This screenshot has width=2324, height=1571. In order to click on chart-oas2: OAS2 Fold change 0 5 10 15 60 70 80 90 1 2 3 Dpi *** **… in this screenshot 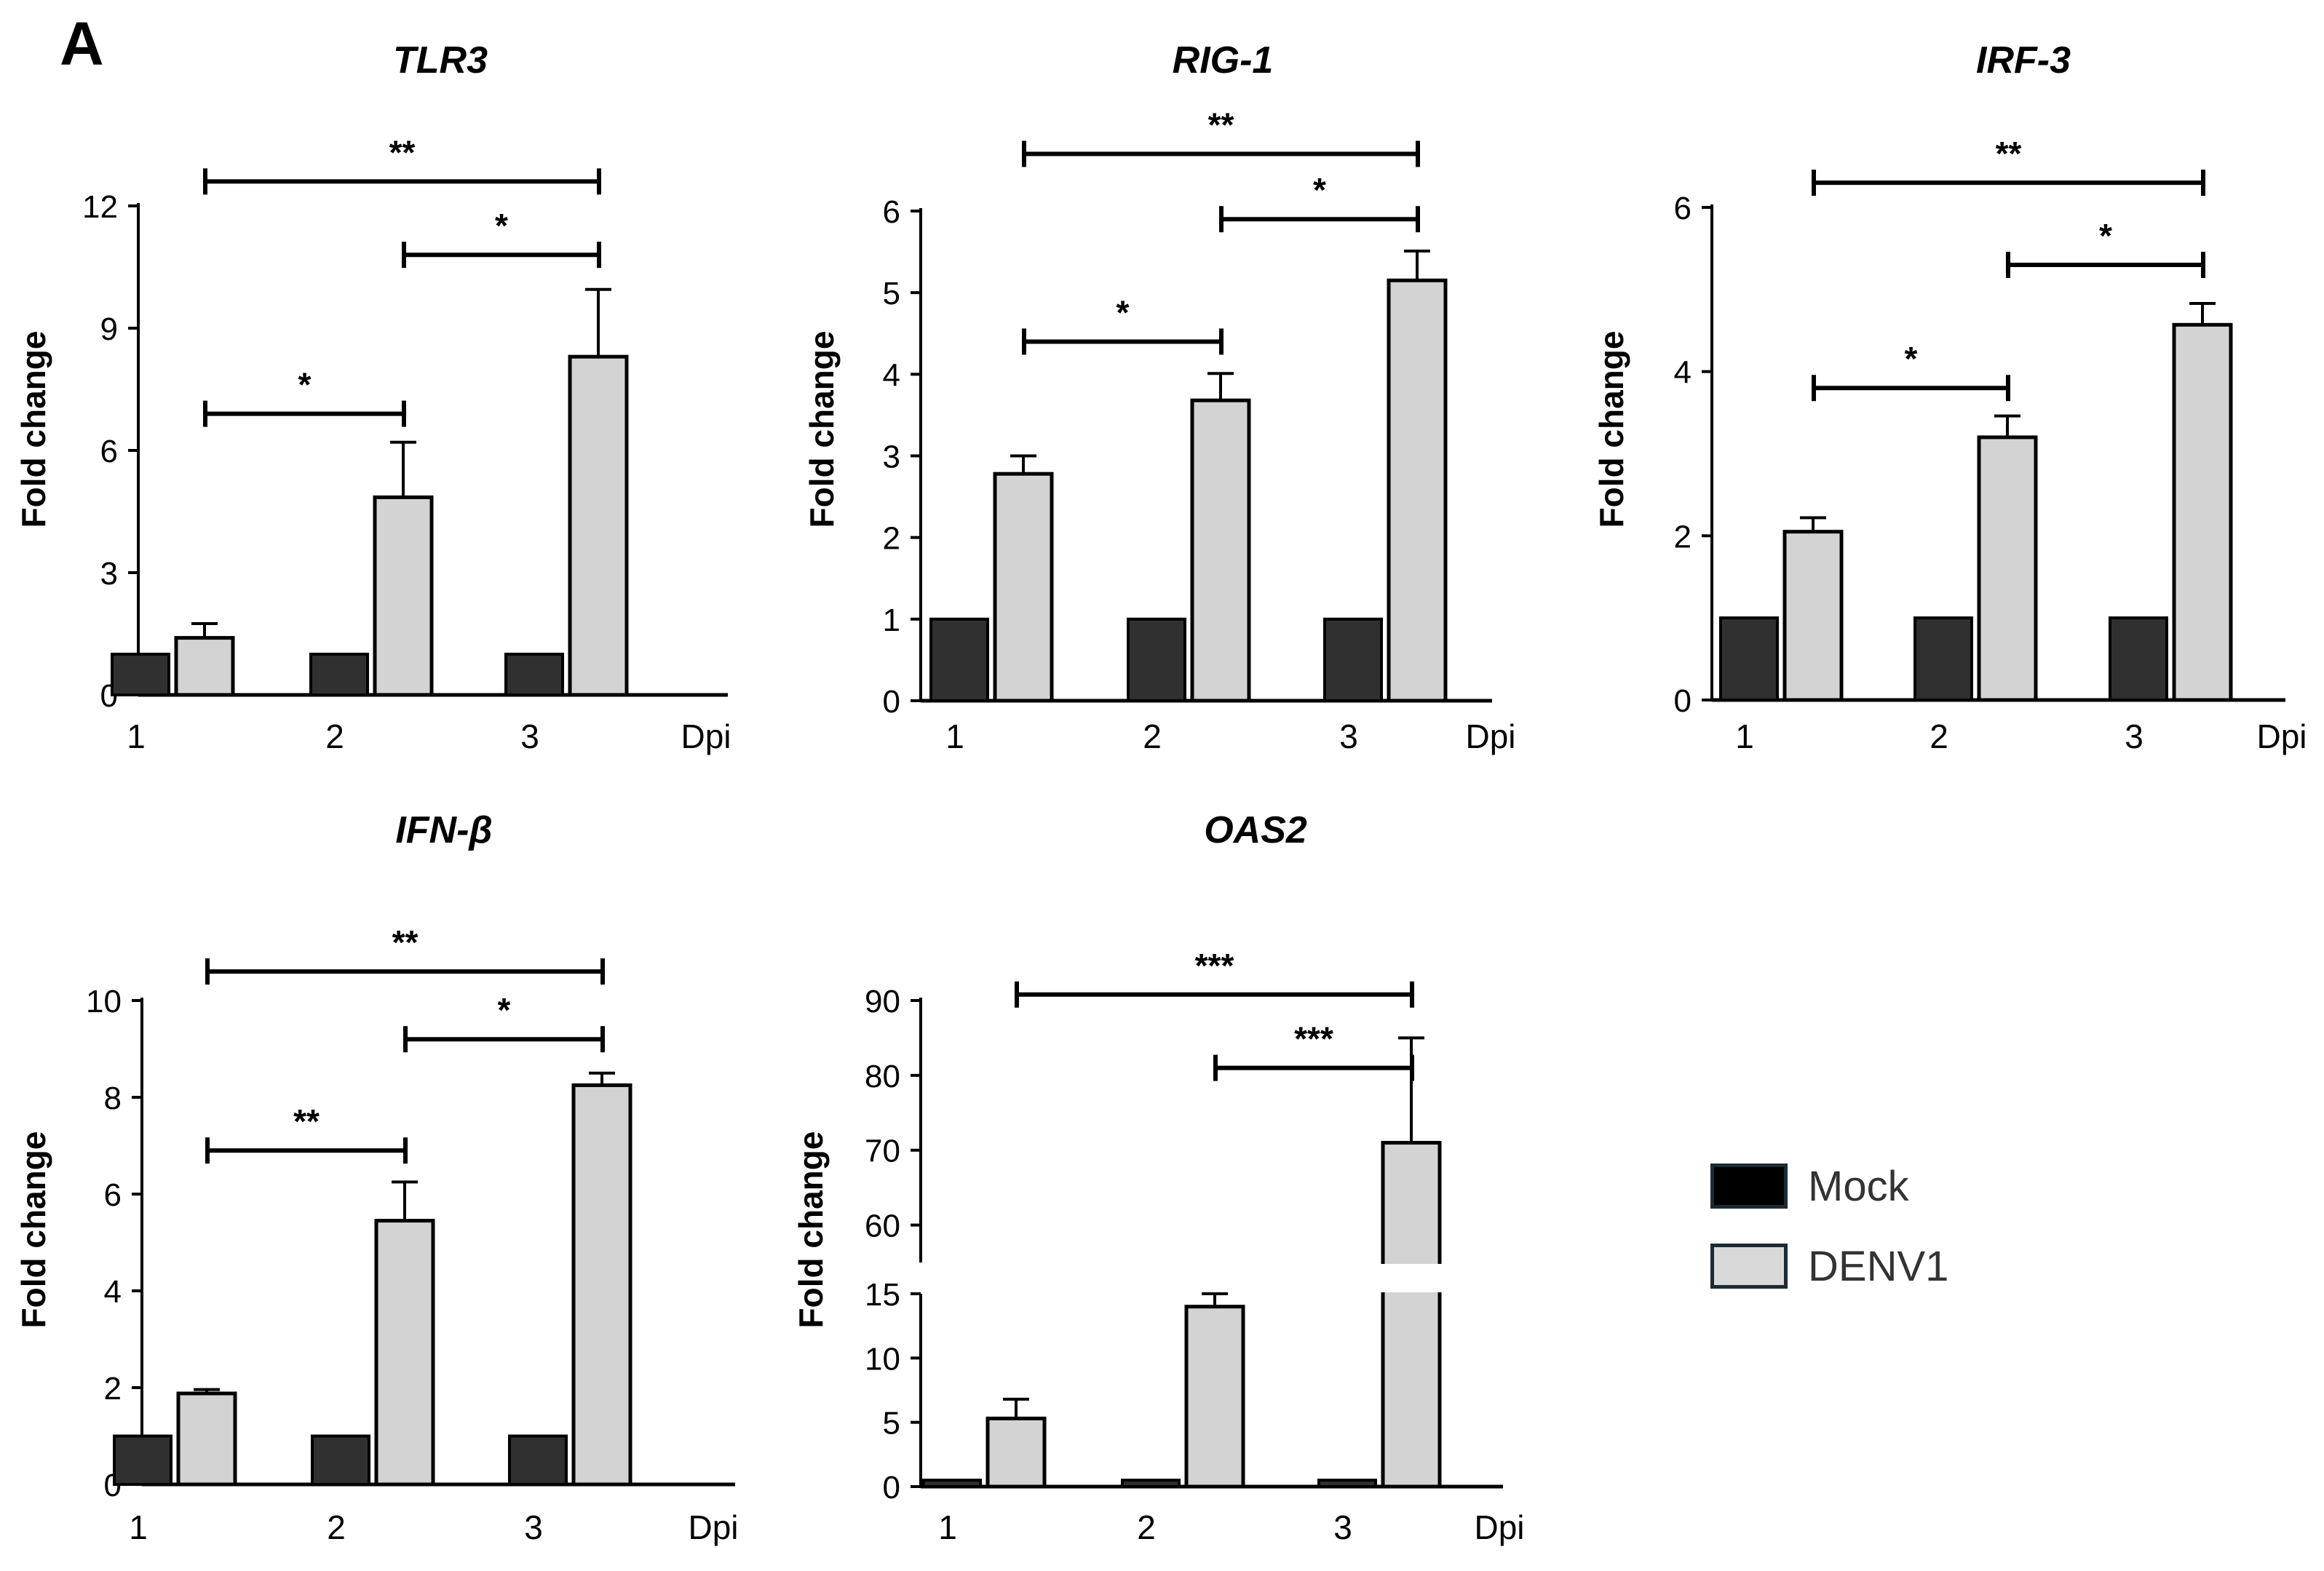, I will do `click(1158, 1177)`.